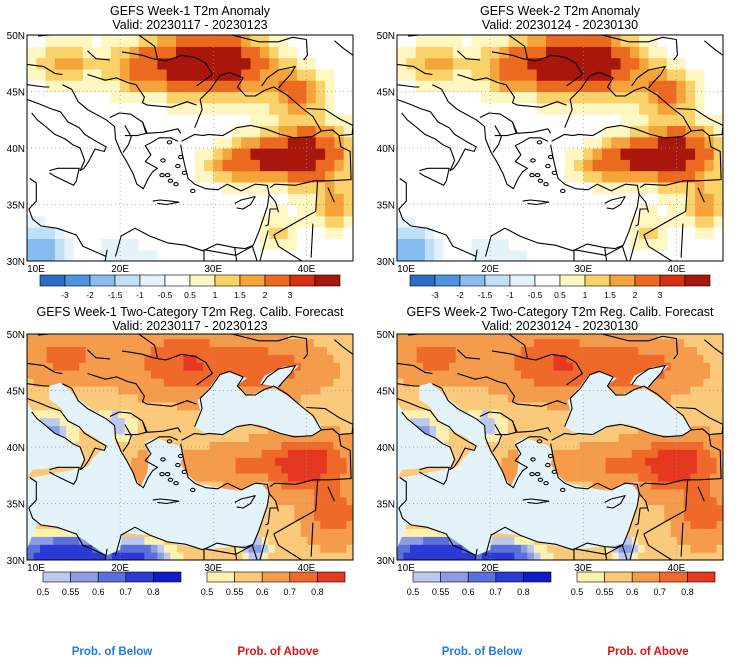 The image size is (740, 667). Describe the element at coordinates (468, 592) in the screenshot. I see `colorbar-tick-label: 0.6` at that location.